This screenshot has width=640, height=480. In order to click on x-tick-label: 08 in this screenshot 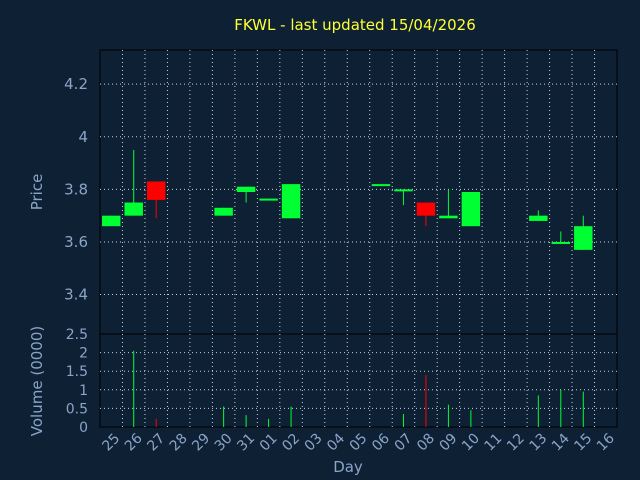, I will do `click(426, 443)`.